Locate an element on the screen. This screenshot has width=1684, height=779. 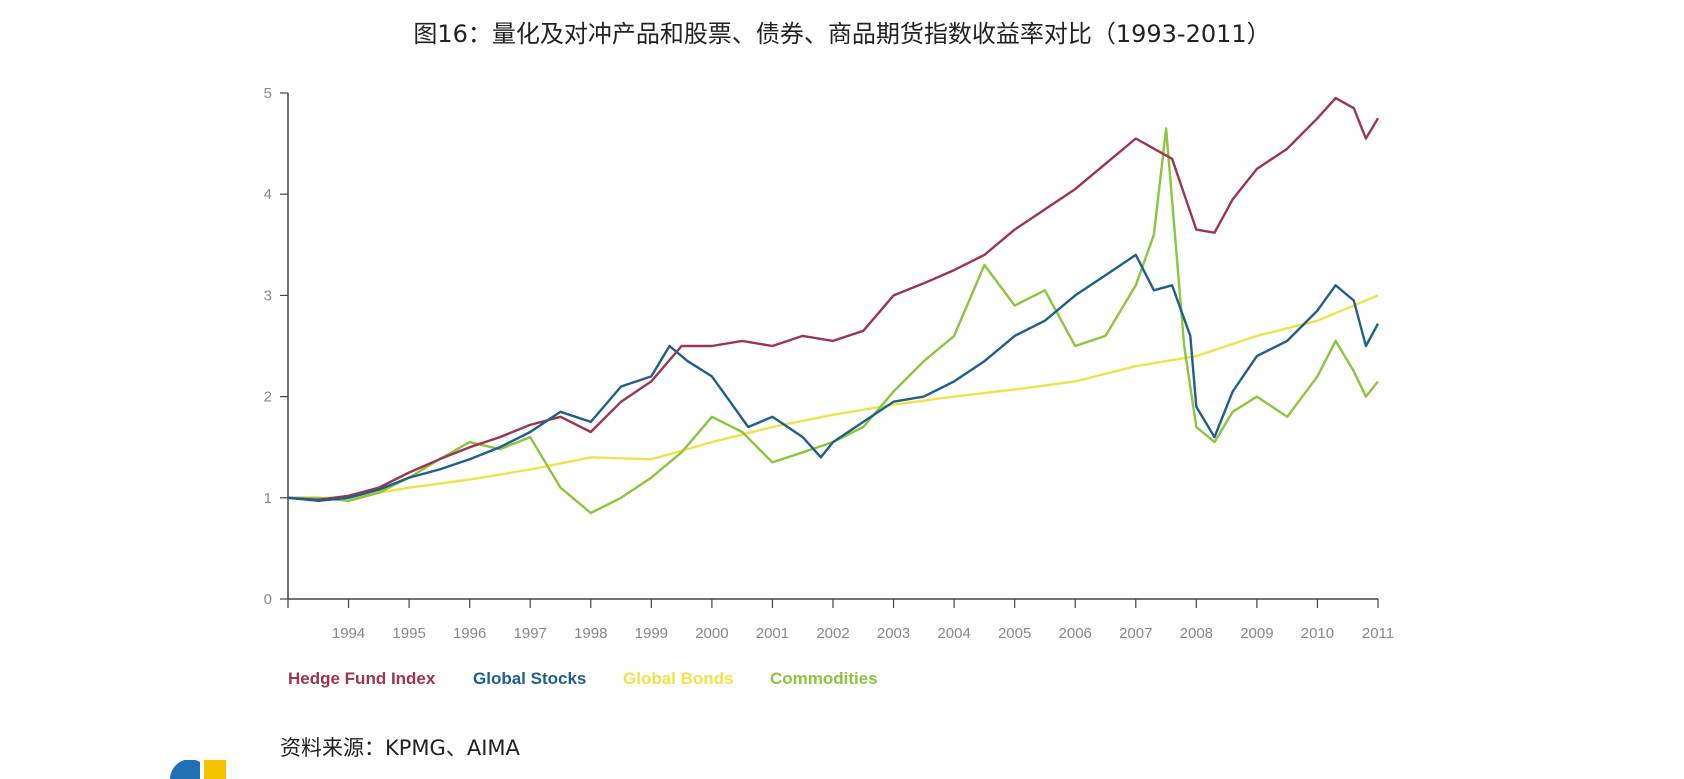
x-tick-label: 2000 is located at coordinates (711, 633).